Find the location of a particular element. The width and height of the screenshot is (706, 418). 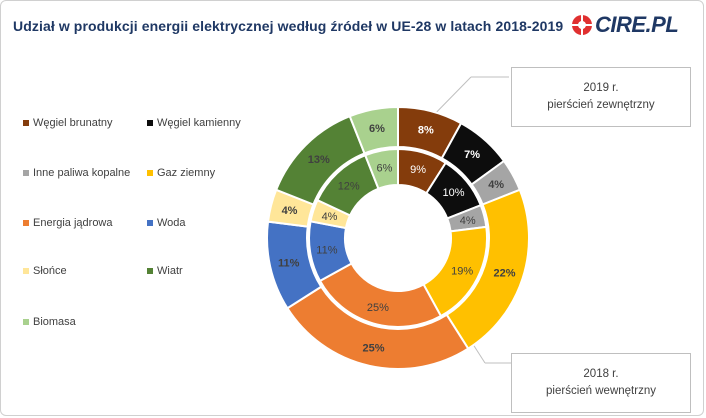

legend-label: Wiatr is located at coordinates (170, 271).